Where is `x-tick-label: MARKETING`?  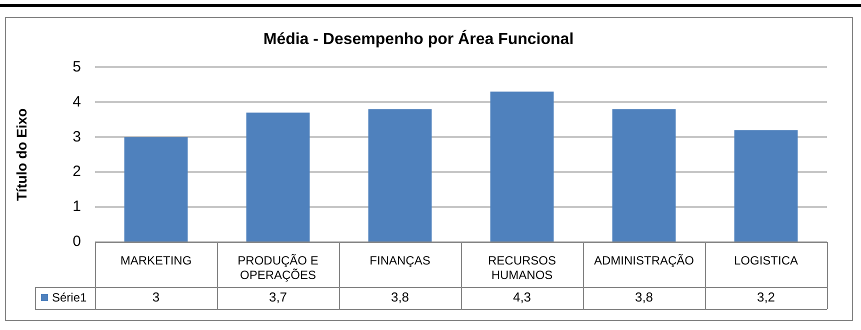 x-tick-label: MARKETING is located at coordinates (156, 261).